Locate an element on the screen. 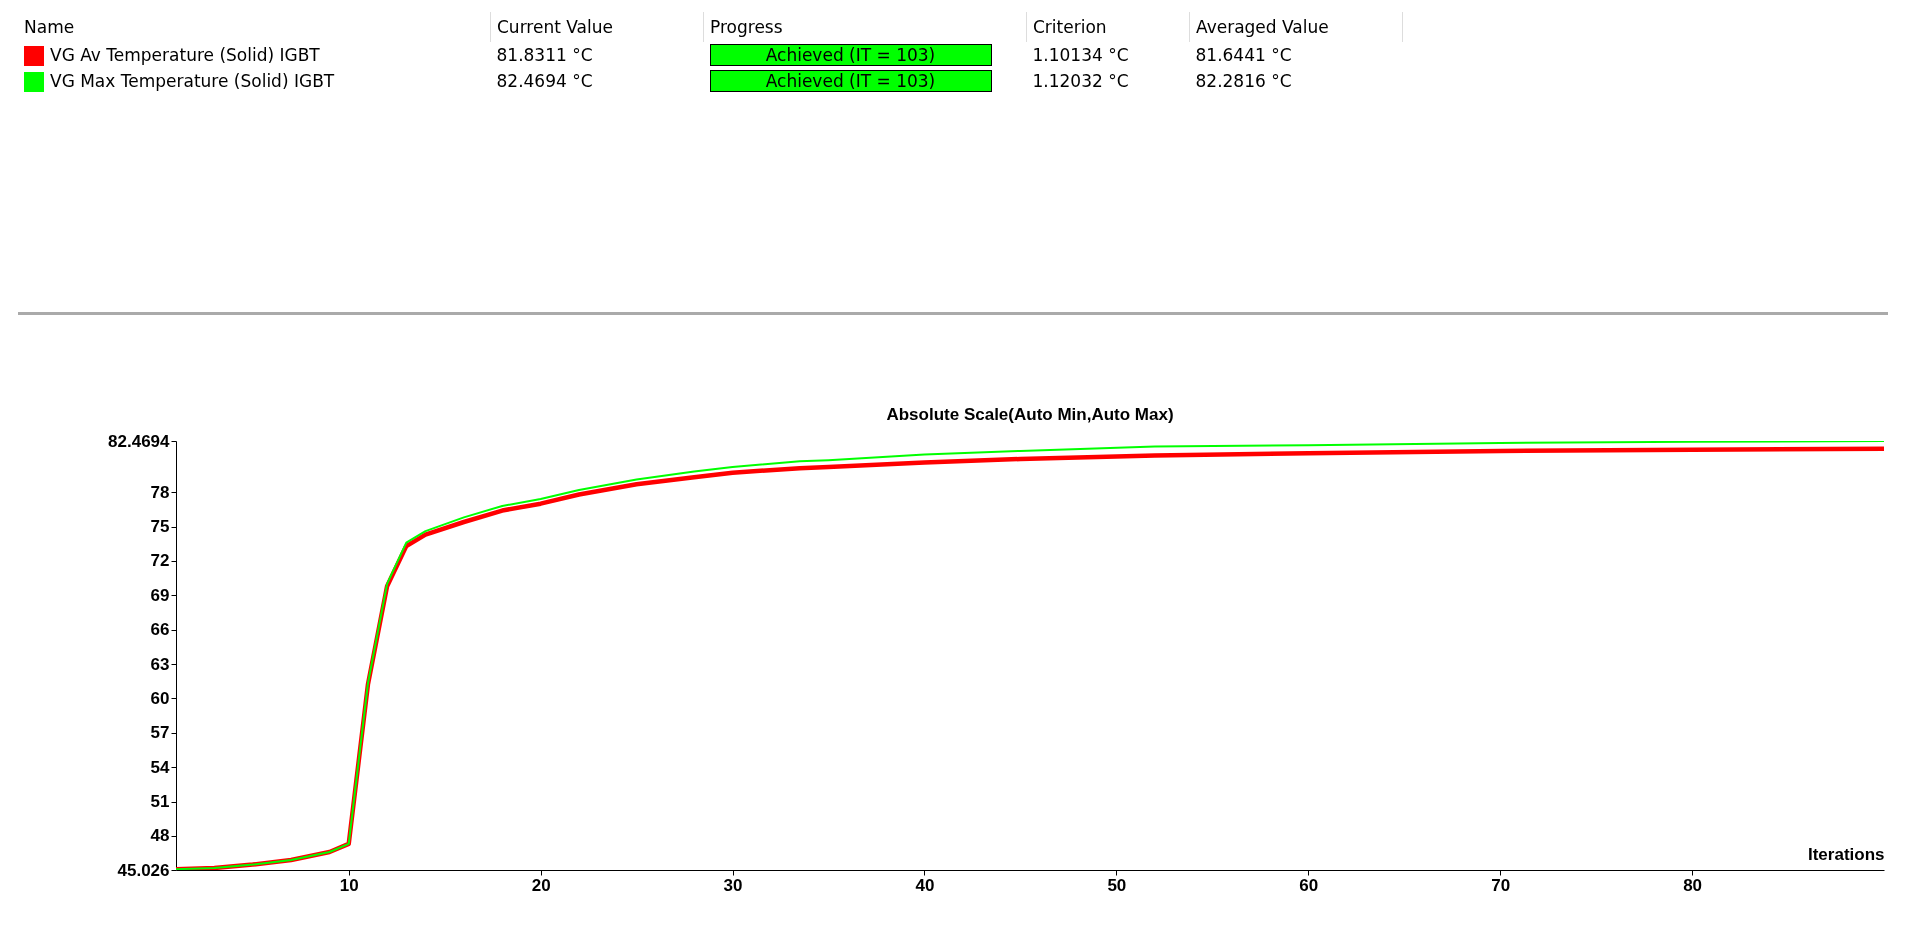  x-tick-label: 60 is located at coordinates (1309, 885).